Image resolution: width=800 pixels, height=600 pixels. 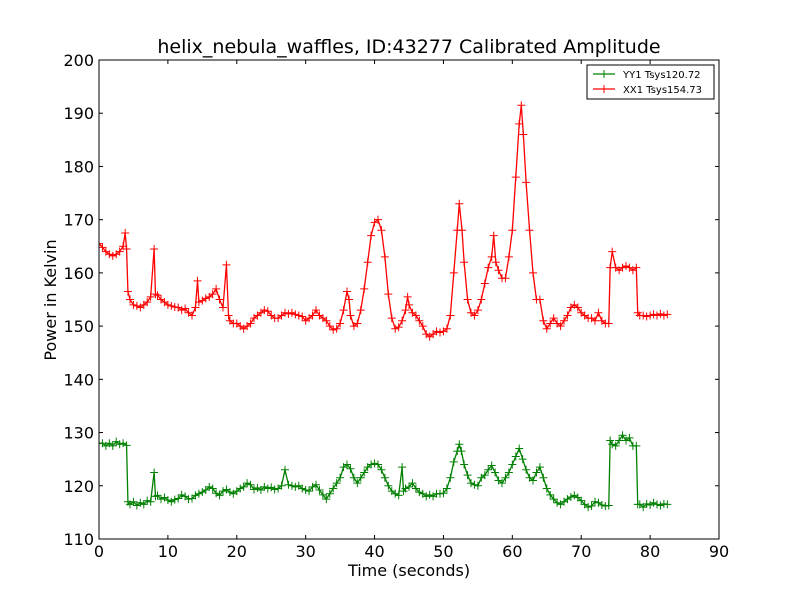 I want to click on legend-marker, so click(x=604, y=89).